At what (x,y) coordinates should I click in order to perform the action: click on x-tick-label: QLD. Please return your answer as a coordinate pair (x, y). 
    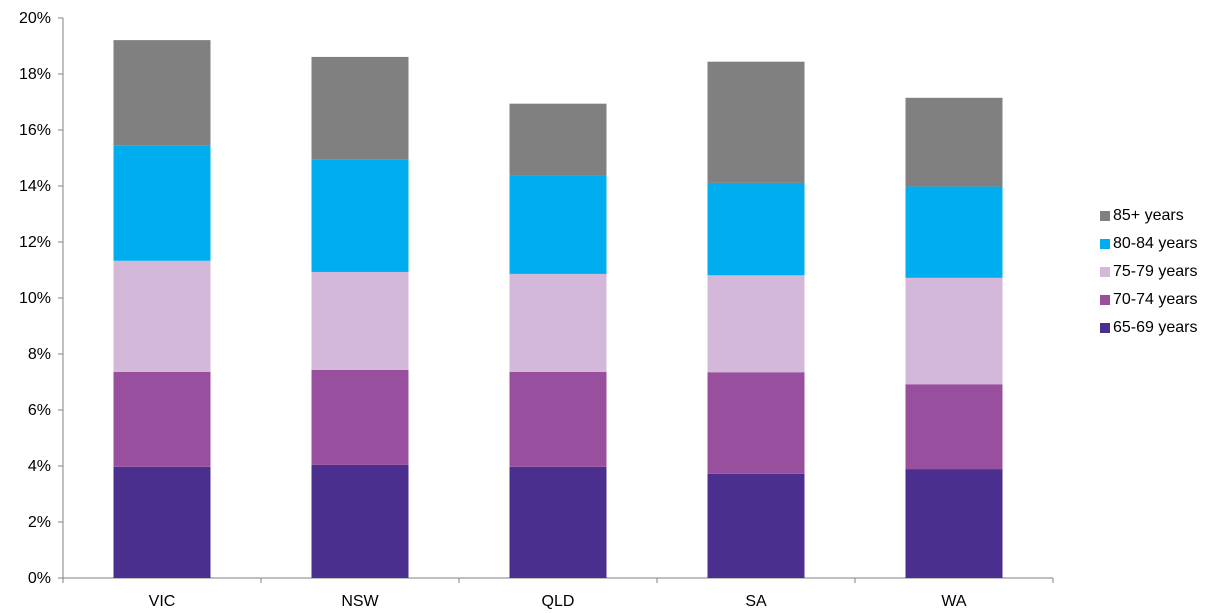
    Looking at the image, I should click on (558, 601).